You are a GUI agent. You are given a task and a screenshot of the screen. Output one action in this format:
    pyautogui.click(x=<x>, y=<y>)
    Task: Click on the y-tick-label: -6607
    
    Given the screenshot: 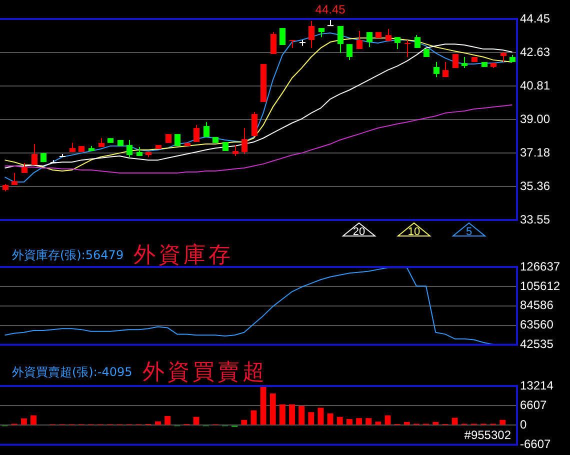 What is the action you would take?
    pyautogui.click(x=536, y=444)
    